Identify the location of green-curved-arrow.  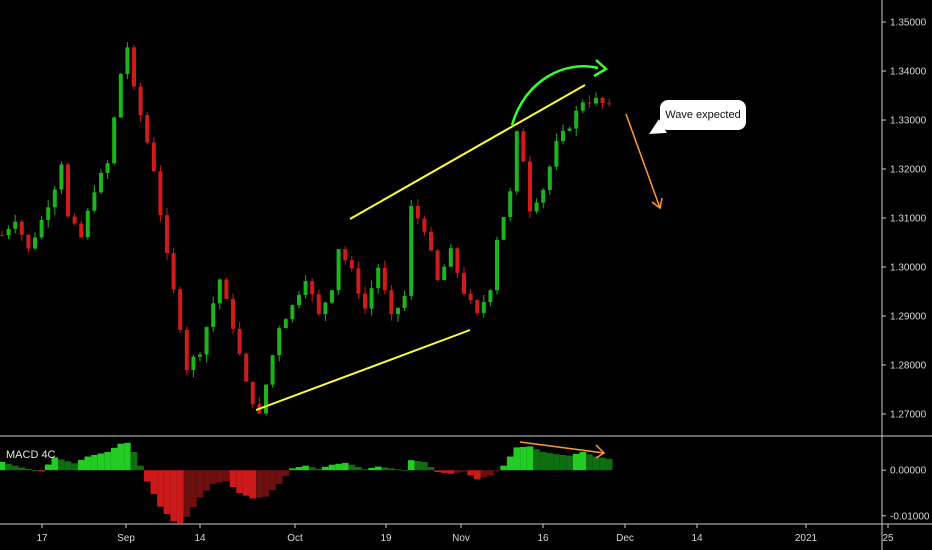
(554, 95).